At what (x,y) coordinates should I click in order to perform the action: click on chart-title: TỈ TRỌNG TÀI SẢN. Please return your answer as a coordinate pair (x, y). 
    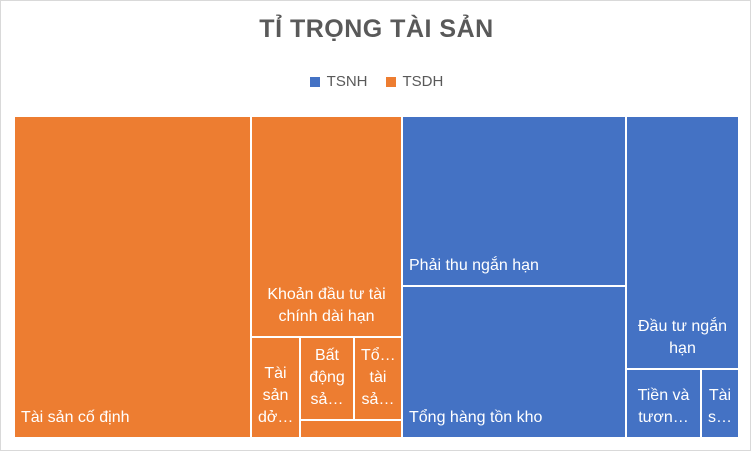
    Looking at the image, I should click on (376, 29).